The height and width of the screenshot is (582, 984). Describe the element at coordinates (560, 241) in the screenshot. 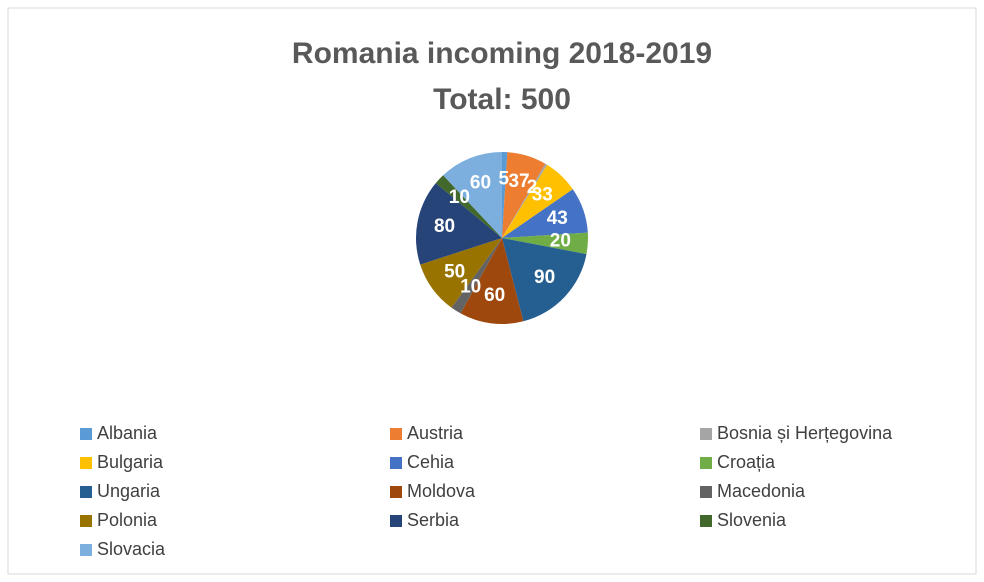

I see `data-label: 20` at that location.